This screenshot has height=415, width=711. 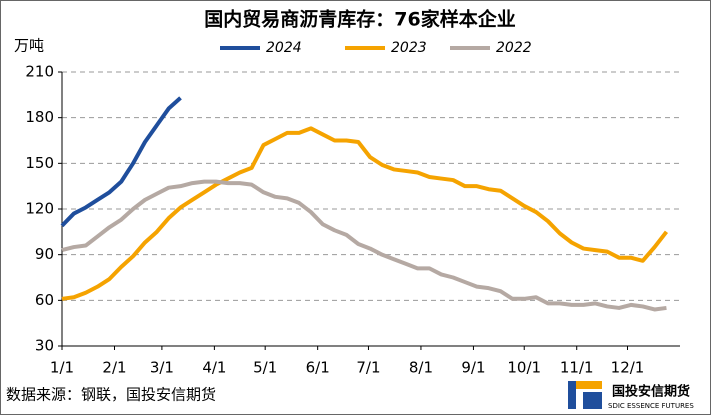 I want to click on x-tick-label: 4/1, so click(x=214, y=368).